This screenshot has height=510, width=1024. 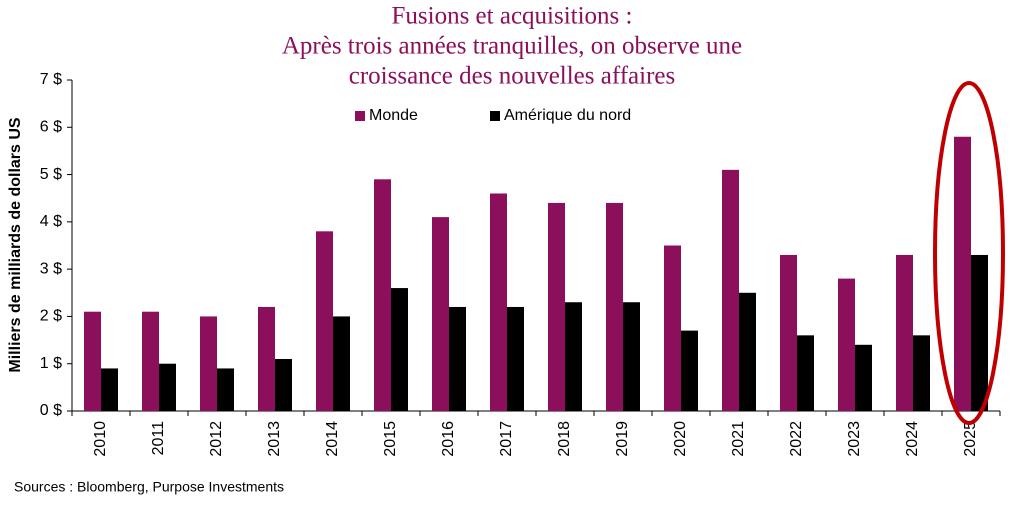 I want to click on x-tick-label: 2013, so click(x=274, y=439).